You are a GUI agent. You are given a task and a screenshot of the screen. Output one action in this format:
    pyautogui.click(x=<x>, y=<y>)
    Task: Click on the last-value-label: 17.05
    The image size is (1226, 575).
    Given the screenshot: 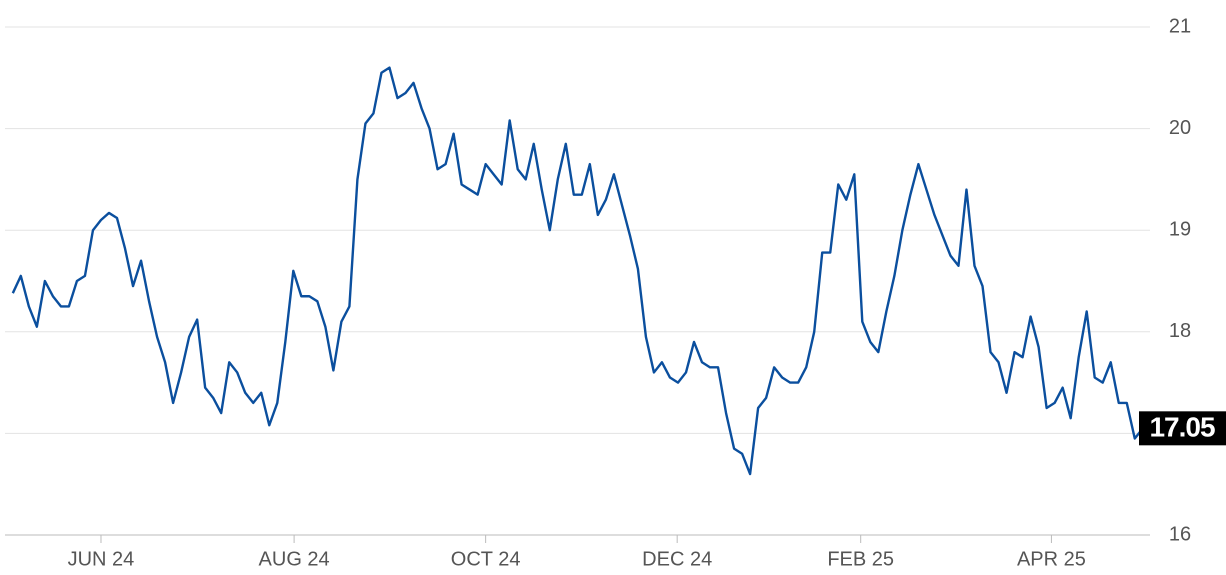 What is the action you would take?
    pyautogui.click(x=1181, y=427)
    